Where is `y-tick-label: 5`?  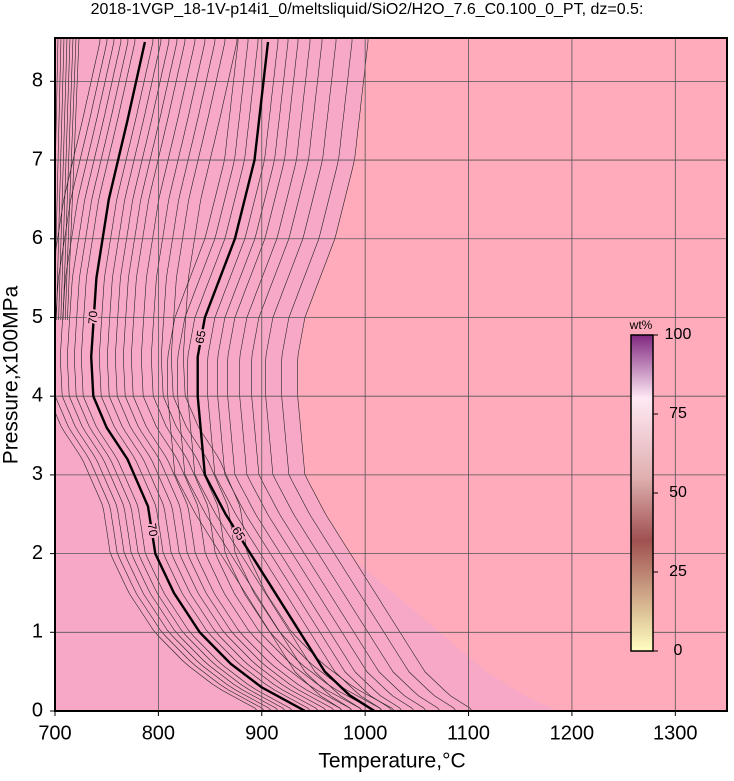 y-tick-label: 5 is located at coordinates (37, 317).